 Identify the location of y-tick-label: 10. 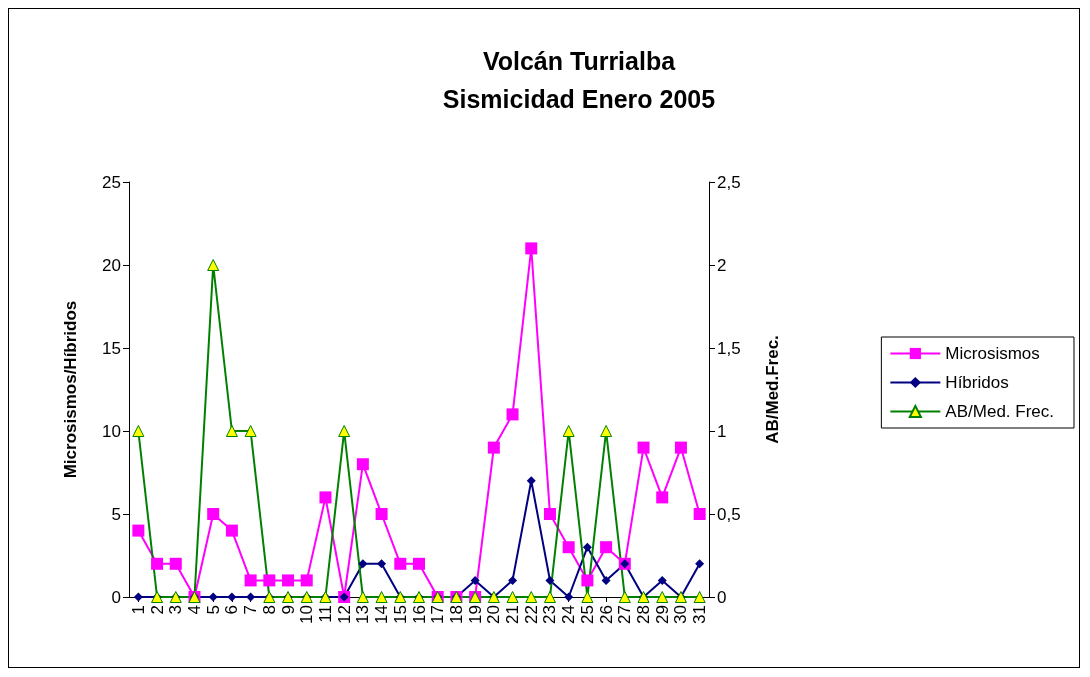
(111, 431).